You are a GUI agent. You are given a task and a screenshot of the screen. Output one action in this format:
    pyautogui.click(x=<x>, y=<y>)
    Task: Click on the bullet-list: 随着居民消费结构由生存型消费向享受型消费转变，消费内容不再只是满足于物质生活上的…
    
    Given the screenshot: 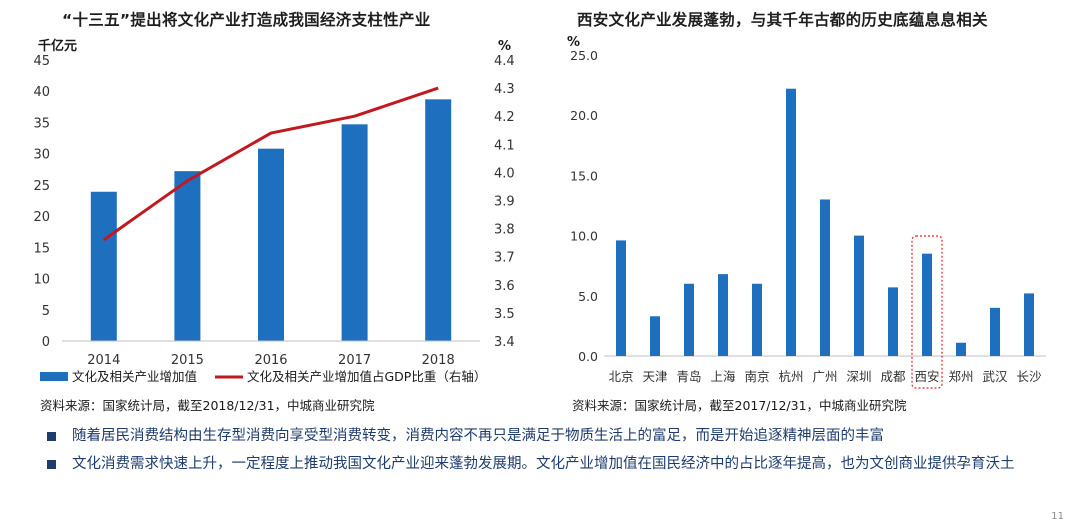 What is the action you would take?
    pyautogui.click(x=542, y=450)
    